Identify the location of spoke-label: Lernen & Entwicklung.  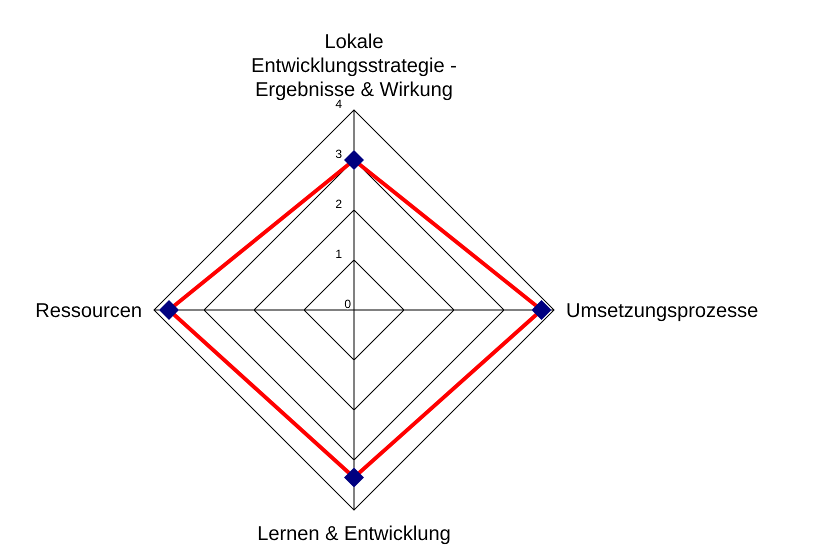
(354, 534).